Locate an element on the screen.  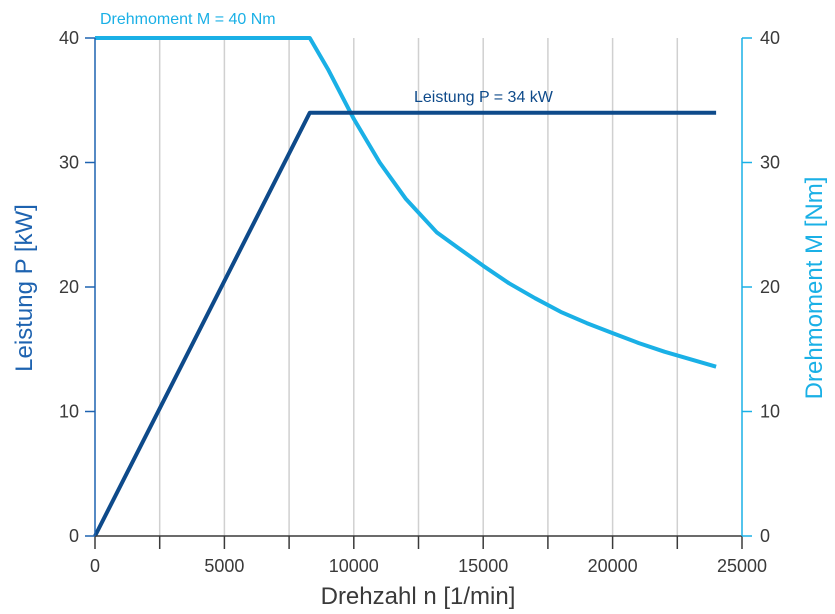
torque-annotation: Drehmoment M = 40 Nm is located at coordinates (188, 19).